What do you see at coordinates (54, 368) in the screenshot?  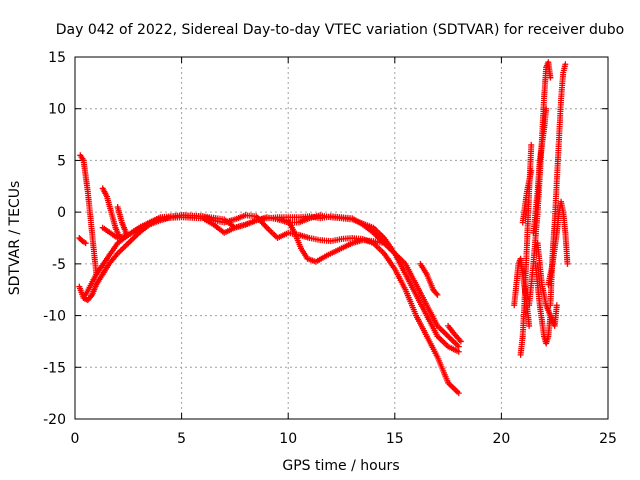 I see `y-tick-label: -15` at bounding box center [54, 368].